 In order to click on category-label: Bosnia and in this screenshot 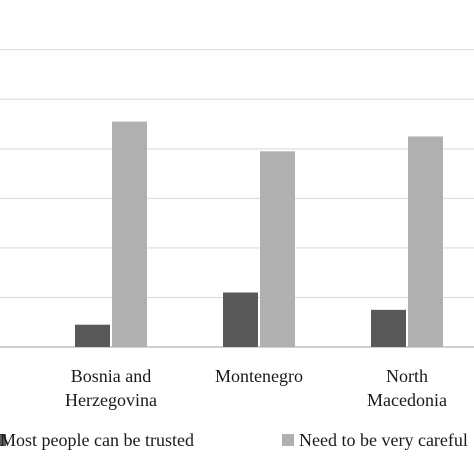, I will do `click(111, 376)`.